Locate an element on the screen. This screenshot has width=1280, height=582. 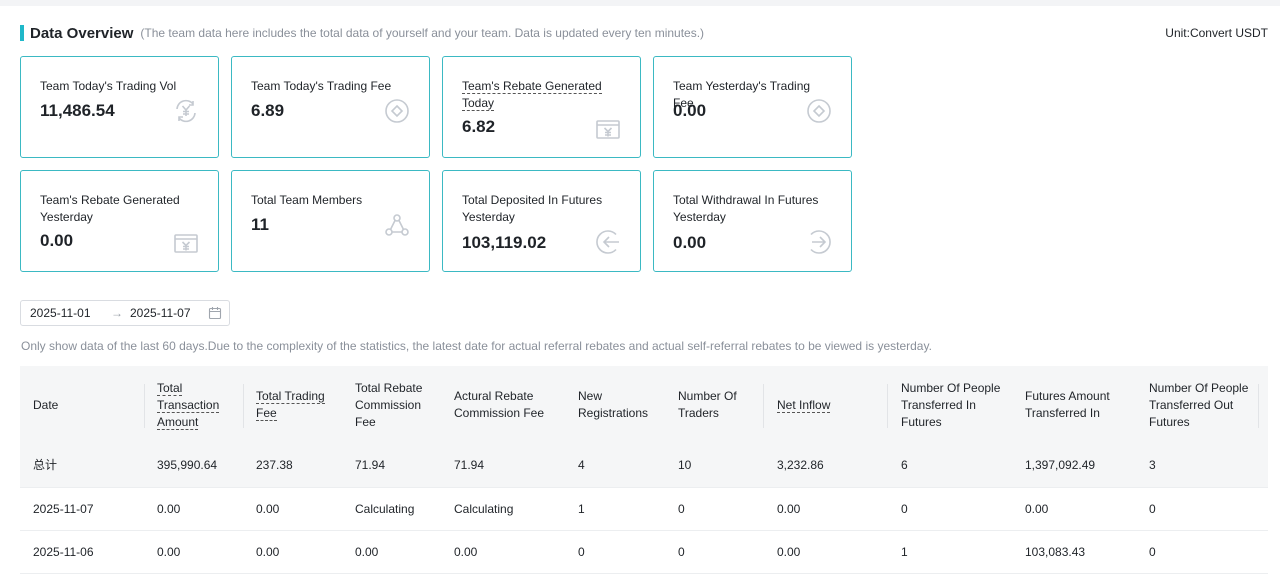
stat-card-label: Team's Rebate Generated Today is located at coordinates (537, 95).